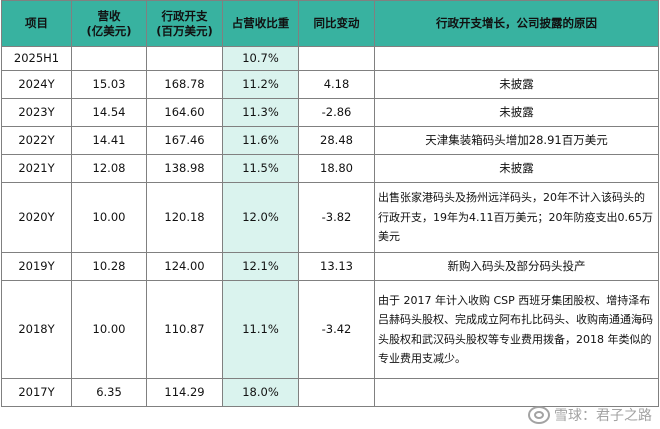 Image resolution: width=660 pixels, height=429 pixels. What do you see at coordinates (184, 168) in the screenshot?
I see `cell-admin: 138.98` at bounding box center [184, 168].